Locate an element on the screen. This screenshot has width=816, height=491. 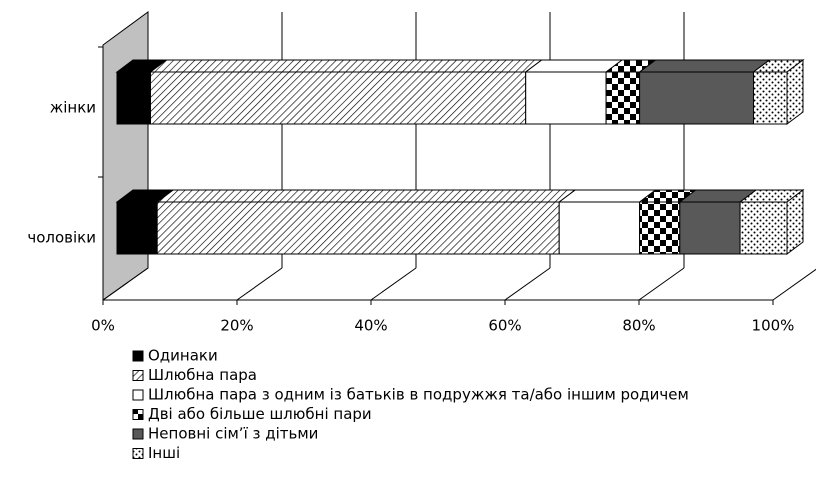
back-wall is located at coordinates (125, 156).